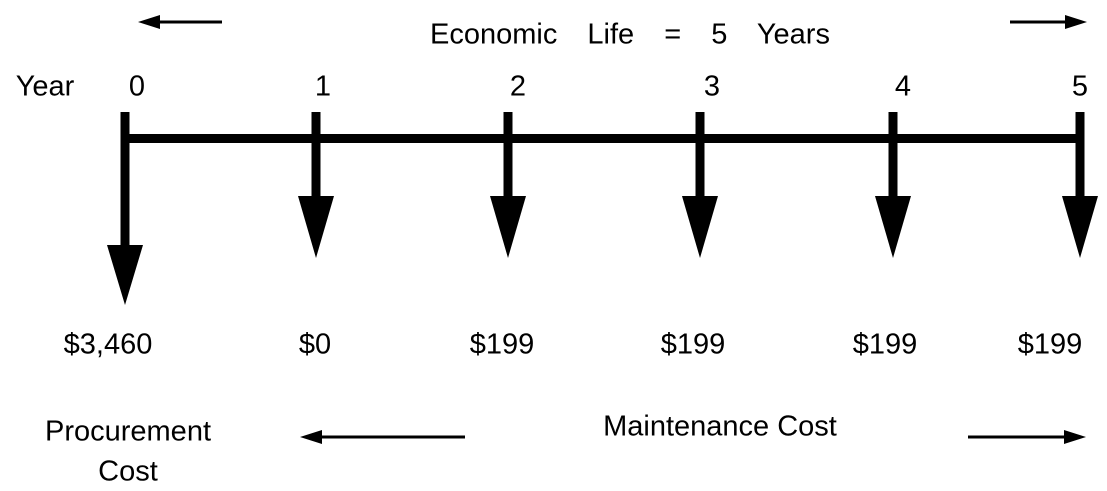 The image size is (1107, 491). What do you see at coordinates (323, 87) in the screenshot?
I see `year-number: 1` at bounding box center [323, 87].